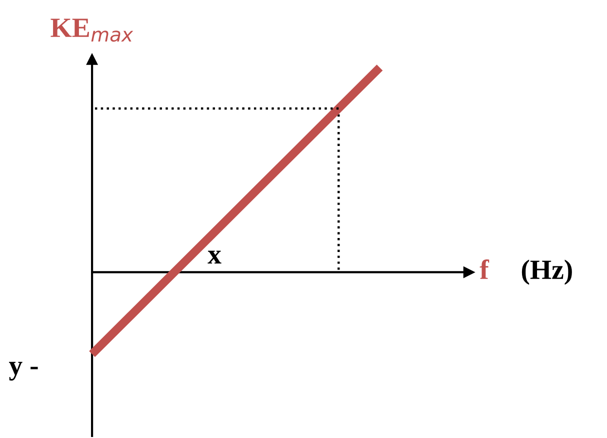  What do you see at coordinates (92, 30) in the screenshot?
I see `y-axis-title: KE$_{max}$` at bounding box center [92, 30].